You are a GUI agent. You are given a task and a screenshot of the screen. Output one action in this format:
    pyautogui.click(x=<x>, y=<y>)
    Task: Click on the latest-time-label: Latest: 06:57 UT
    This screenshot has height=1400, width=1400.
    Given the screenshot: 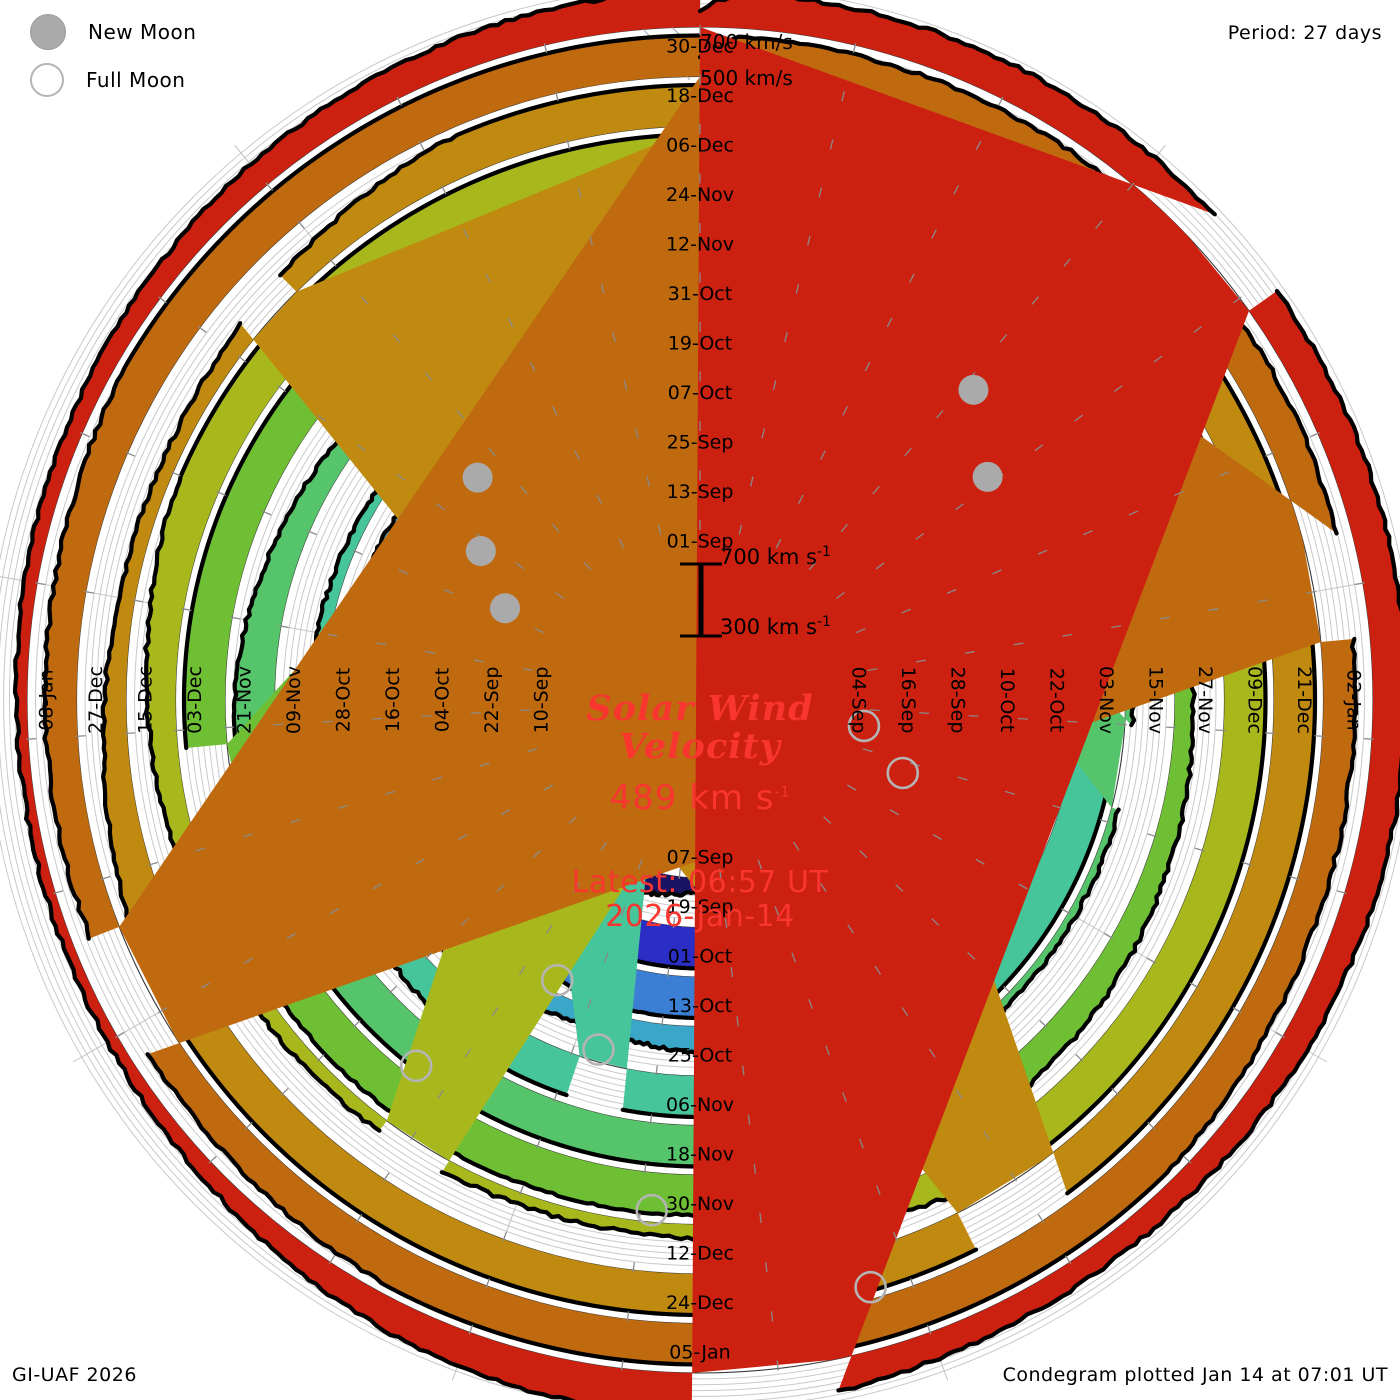 What is the action you would take?
    pyautogui.click(x=700, y=882)
    